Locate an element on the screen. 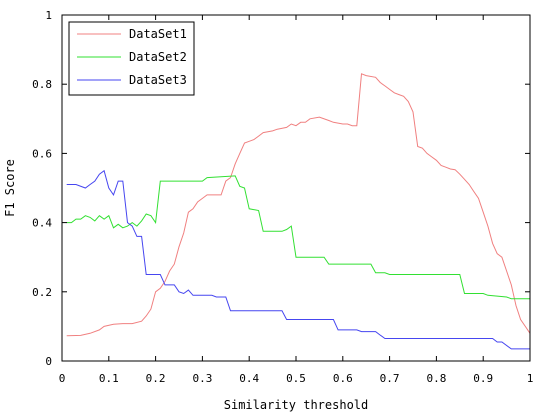  legend: DataSet1 DataSet2 DataSet3 is located at coordinates (131, 58).